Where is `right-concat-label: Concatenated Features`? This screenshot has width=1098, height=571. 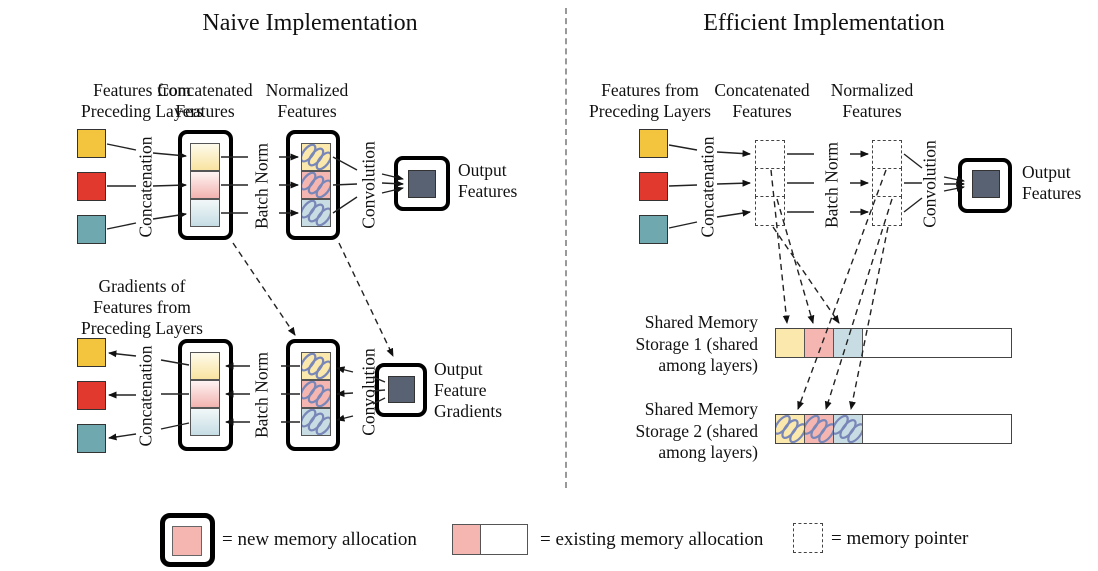 right-concat-label: Concatenated Features is located at coordinates (762, 101).